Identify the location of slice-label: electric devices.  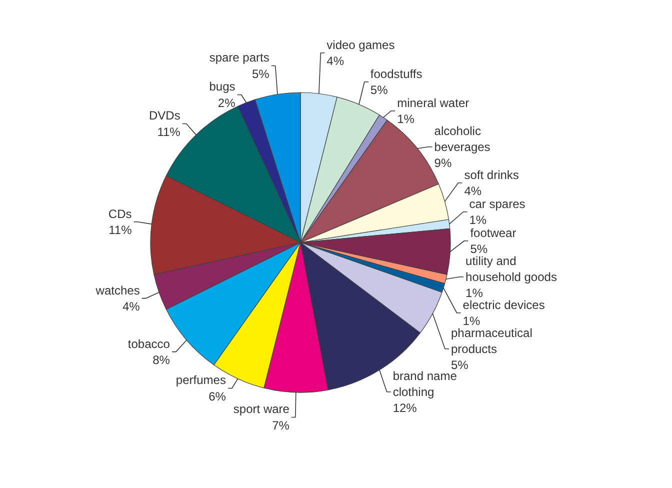
(503, 305).